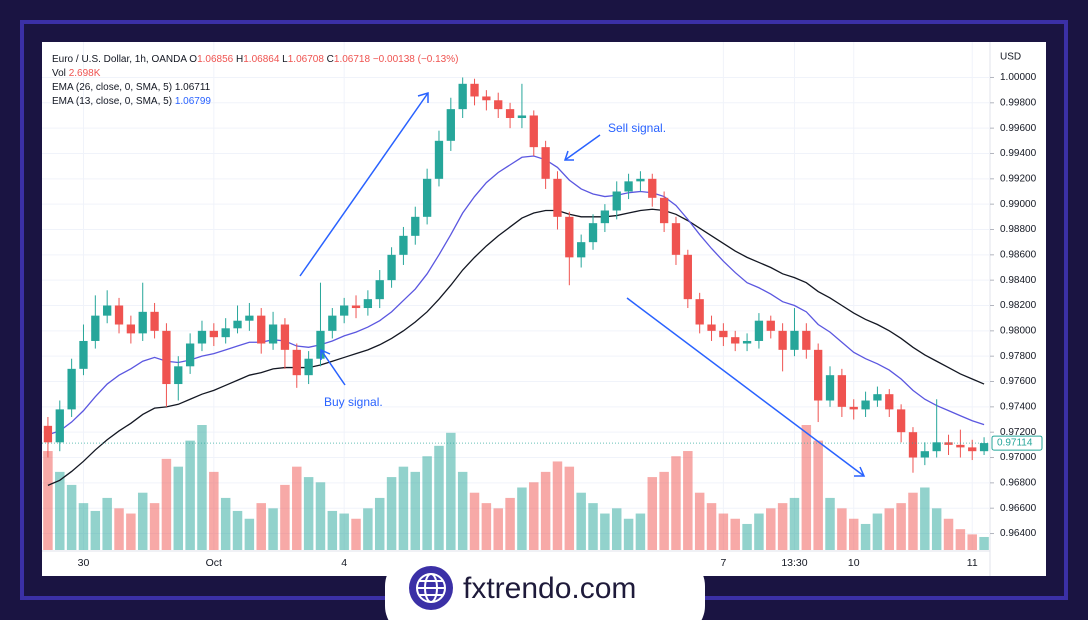  I want to click on y-tick-label: 1.00000, so click(1018, 77).